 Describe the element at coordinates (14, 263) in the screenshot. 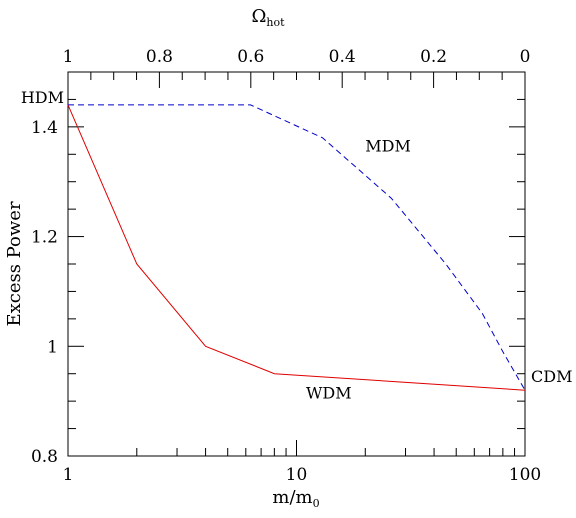

I see `y-axis-title: Excess Power` at that location.